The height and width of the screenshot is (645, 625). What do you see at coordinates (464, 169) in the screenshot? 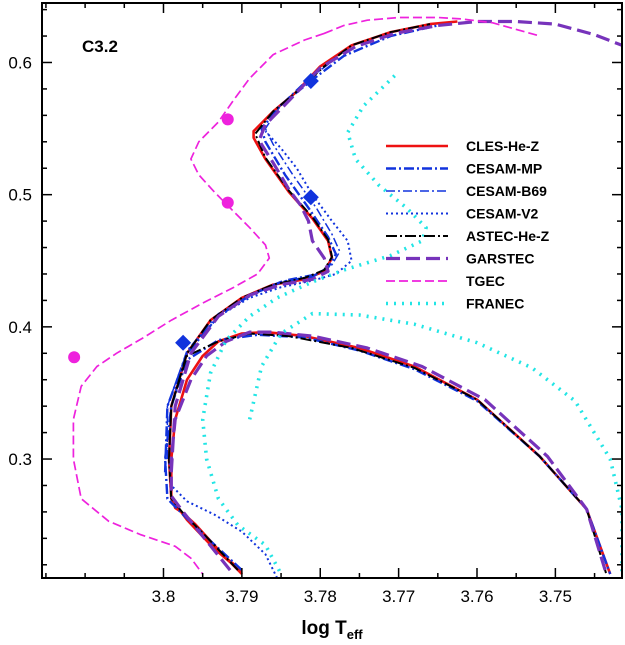
I see `legend-item-cesam-mp: CESAM-MP` at bounding box center [464, 169].